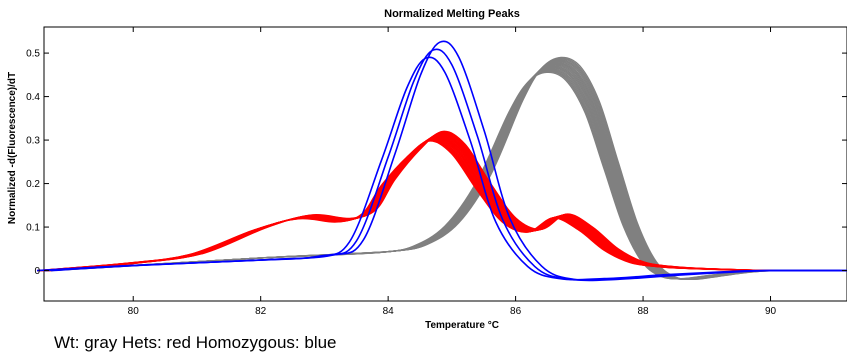 The width and height of the screenshot is (847, 357). I want to click on y-axis-label: Normalized -d(Fluorescence)/dT, so click(12, 148).